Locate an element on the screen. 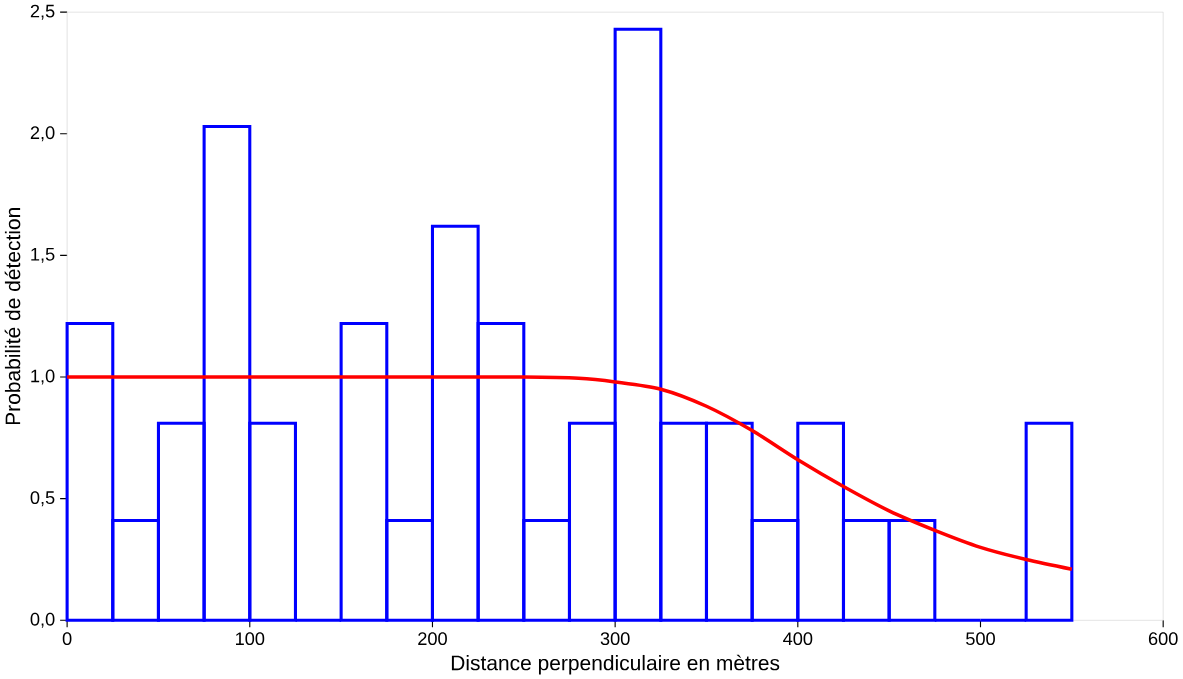 This screenshot has height=679, width=1183. y-tick-label: 0,5 is located at coordinates (42, 499).